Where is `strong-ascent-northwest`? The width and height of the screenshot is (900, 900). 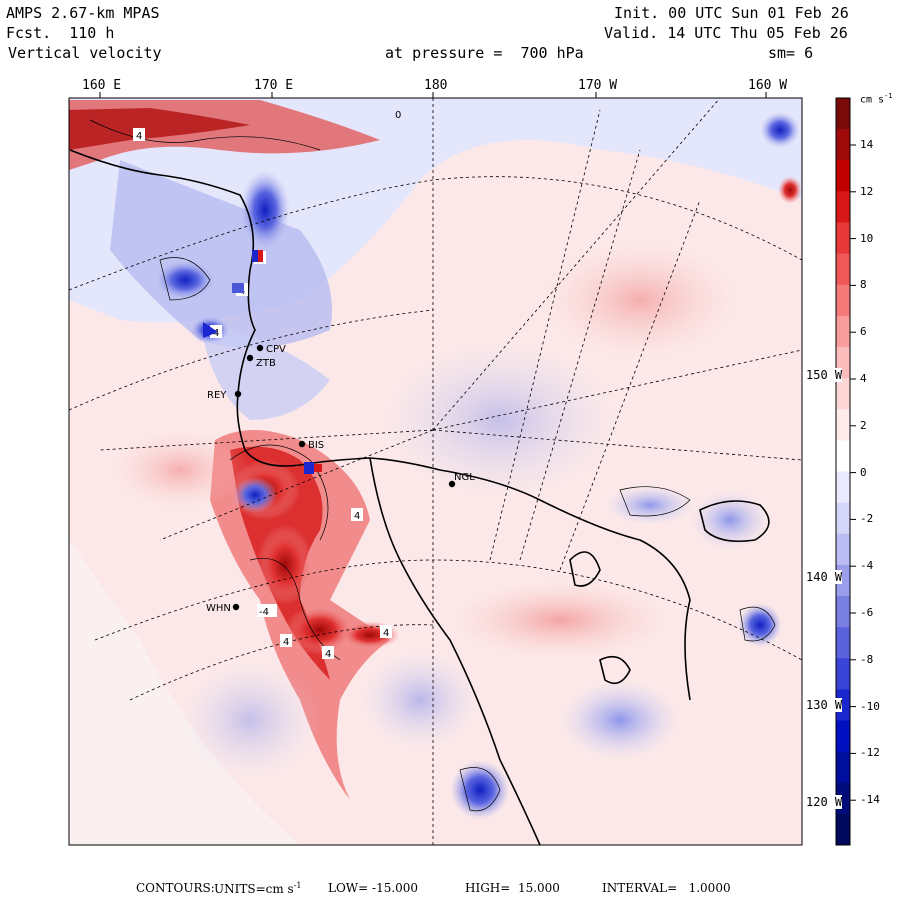 strong-ascent-northwest is located at coordinates (159, 129).